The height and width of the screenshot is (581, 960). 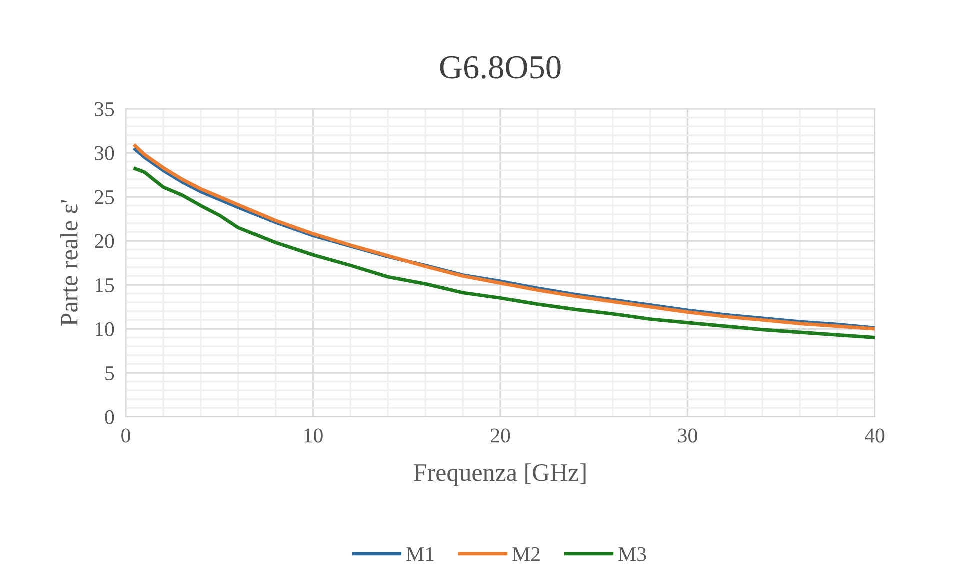 I want to click on y-tick-label: 25, so click(x=104, y=197).